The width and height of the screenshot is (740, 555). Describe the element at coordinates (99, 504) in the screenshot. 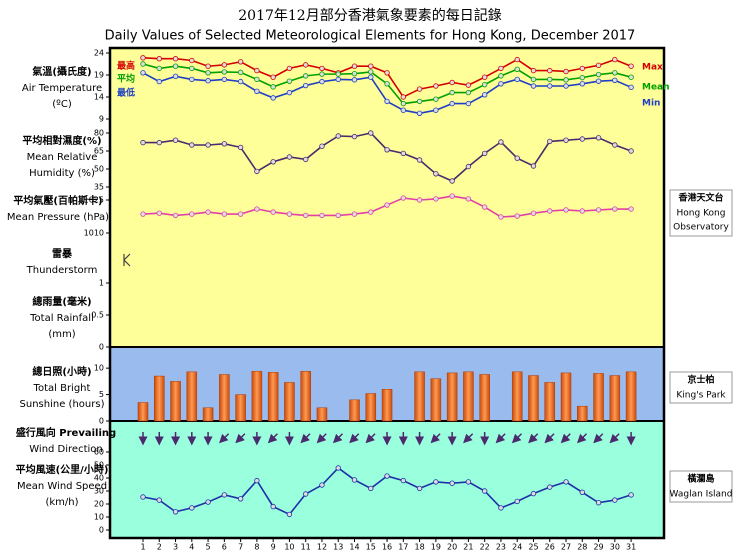

I see `y-tick-label: 20` at that location.